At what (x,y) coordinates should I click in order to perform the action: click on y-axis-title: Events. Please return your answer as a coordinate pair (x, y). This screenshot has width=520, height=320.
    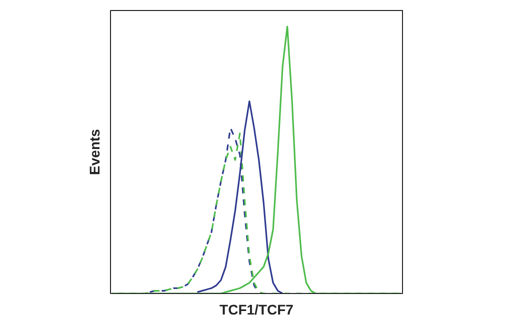
    Looking at the image, I should click on (94, 151).